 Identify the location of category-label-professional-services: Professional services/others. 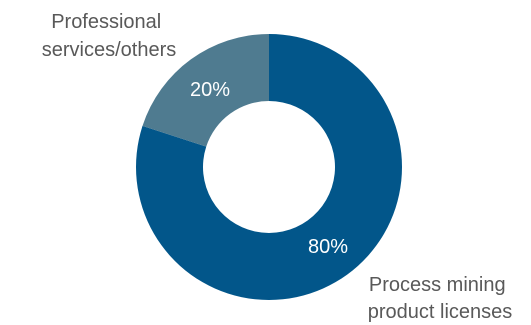
(109, 36).